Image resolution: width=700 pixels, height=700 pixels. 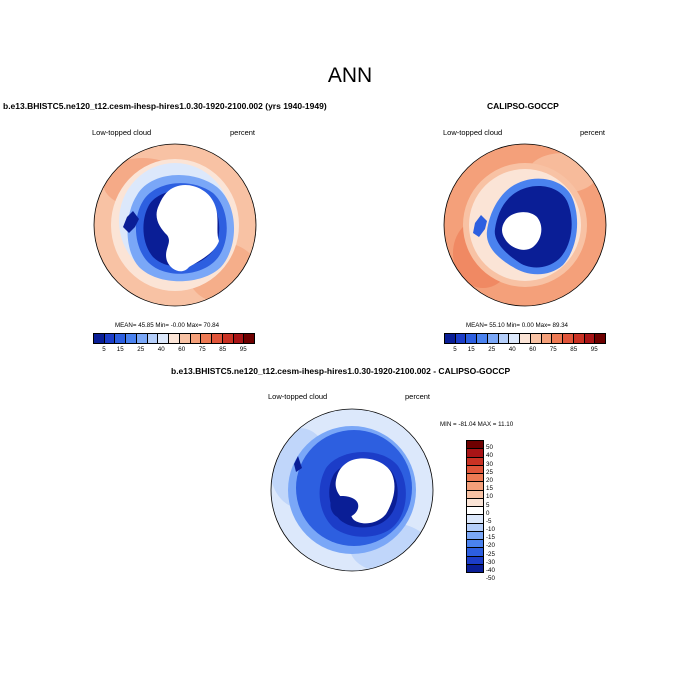 What do you see at coordinates (512, 349) in the screenshot?
I see `obs-colorbar-tick-label: 40` at bounding box center [512, 349].